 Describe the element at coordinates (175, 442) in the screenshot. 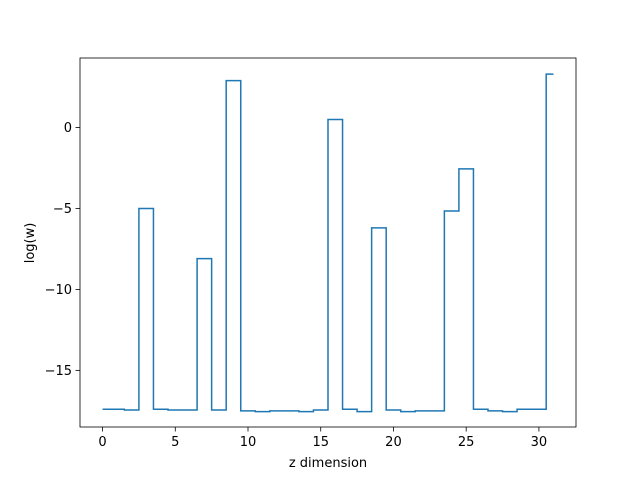

I see `x-tick-label: 5` at that location.